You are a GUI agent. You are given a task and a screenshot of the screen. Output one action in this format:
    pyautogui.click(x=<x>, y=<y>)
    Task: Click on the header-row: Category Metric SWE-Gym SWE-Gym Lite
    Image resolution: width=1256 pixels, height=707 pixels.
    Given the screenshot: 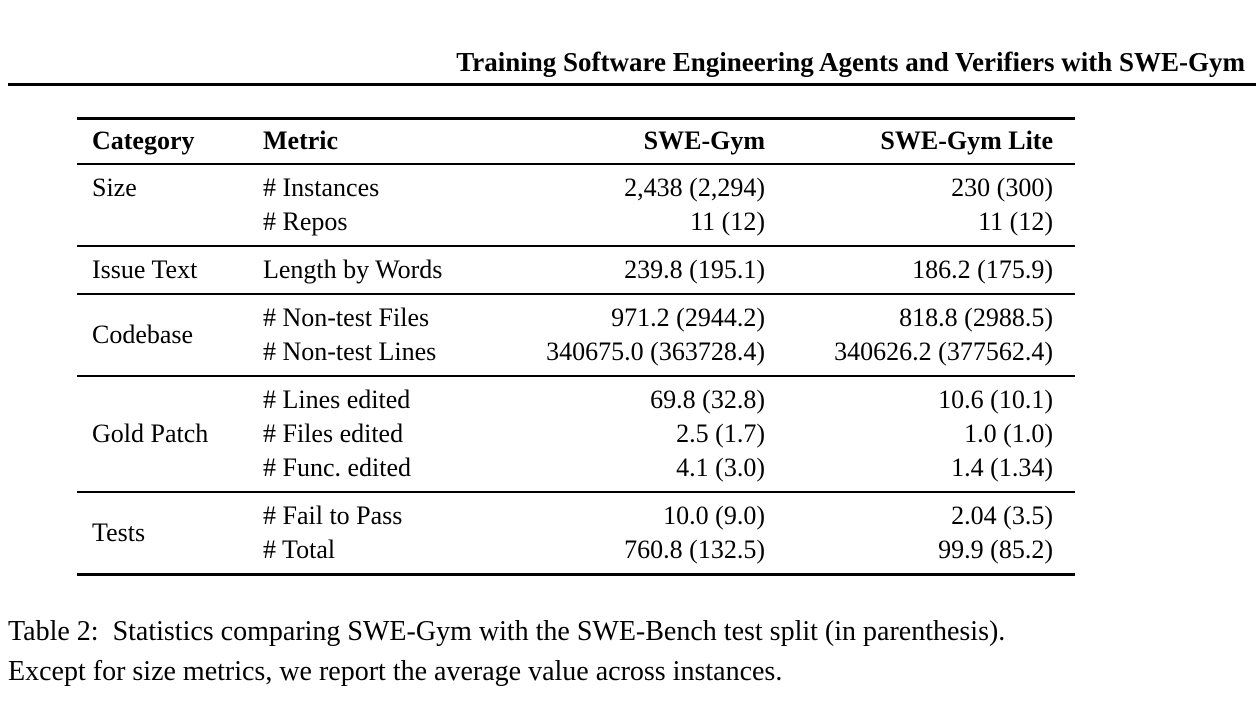 What is the action you would take?
    pyautogui.click(x=576, y=141)
    